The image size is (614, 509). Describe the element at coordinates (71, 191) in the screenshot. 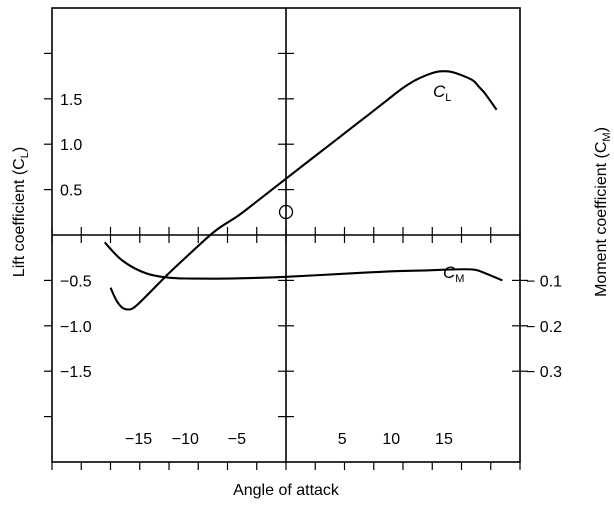

I see `y-left-tick-label: 0.5` at that location.